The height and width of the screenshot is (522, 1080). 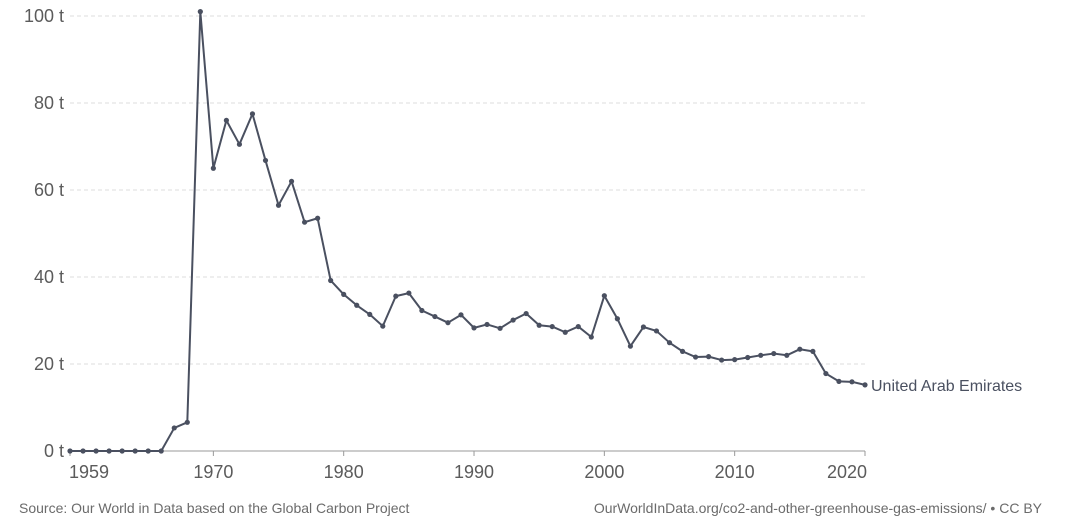 I want to click on data-point-1993, so click(x=513, y=320).